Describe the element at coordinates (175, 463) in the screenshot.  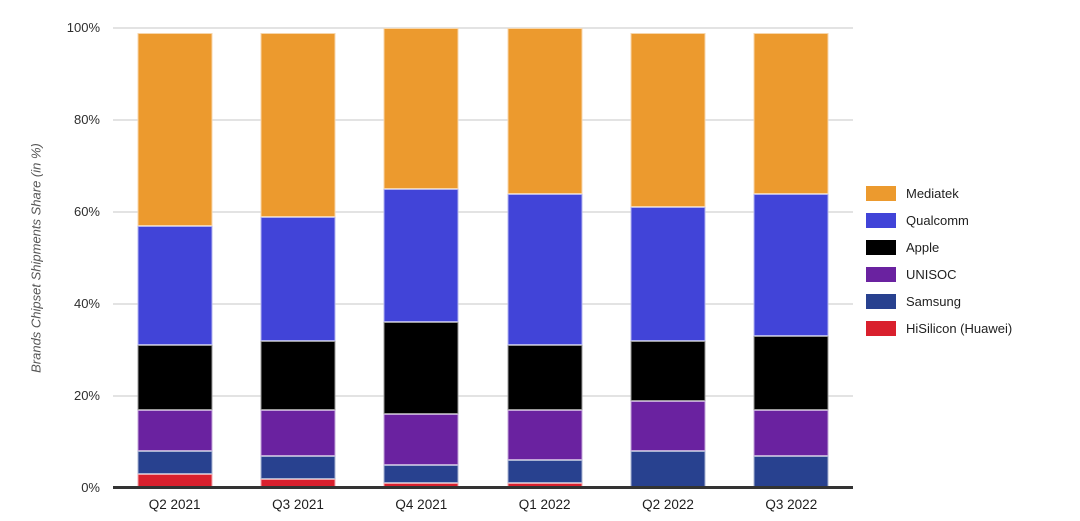
I see `segment-samsung-q2-2021` at that location.